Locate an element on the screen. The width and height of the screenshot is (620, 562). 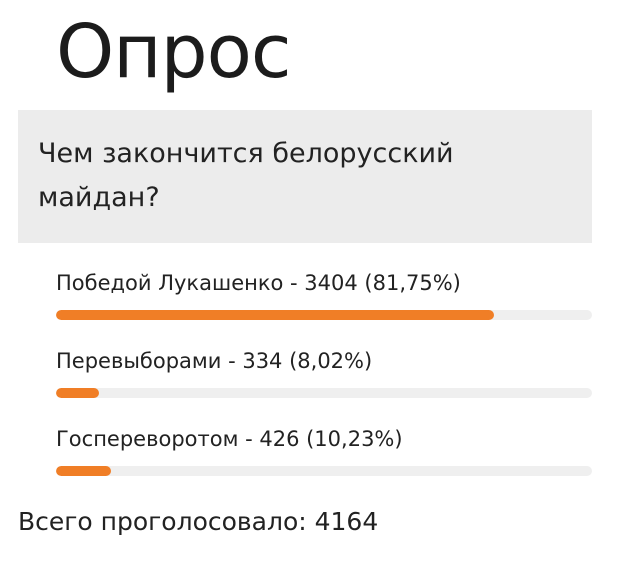
poll-question: Чем закончится белорусский майдан? is located at coordinates (246, 175).